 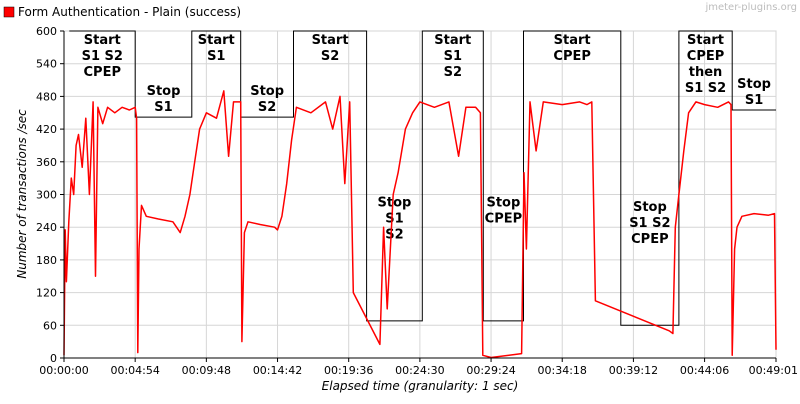 I want to click on x-tick-label: 00:09:48, so click(x=206, y=370).